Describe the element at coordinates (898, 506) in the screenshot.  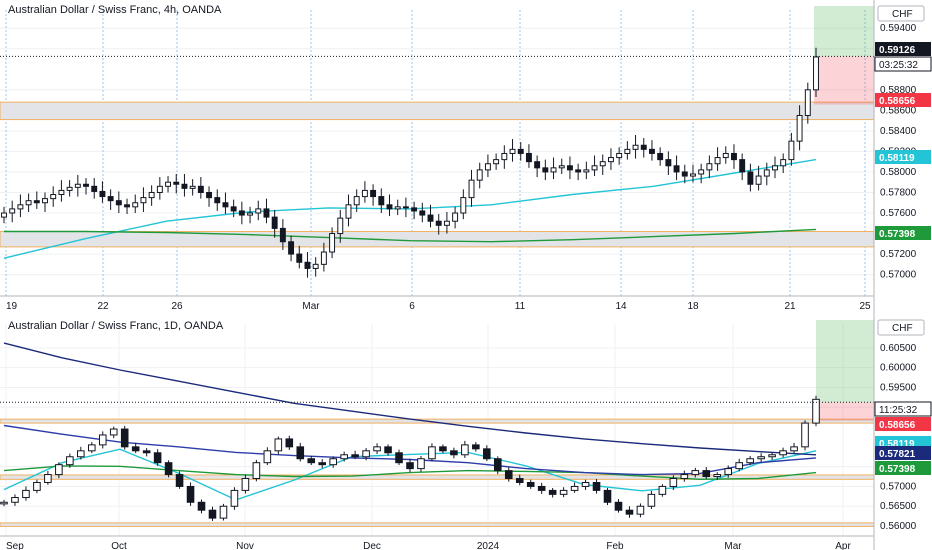
I see `y-tick-label: 0.56500` at that location.